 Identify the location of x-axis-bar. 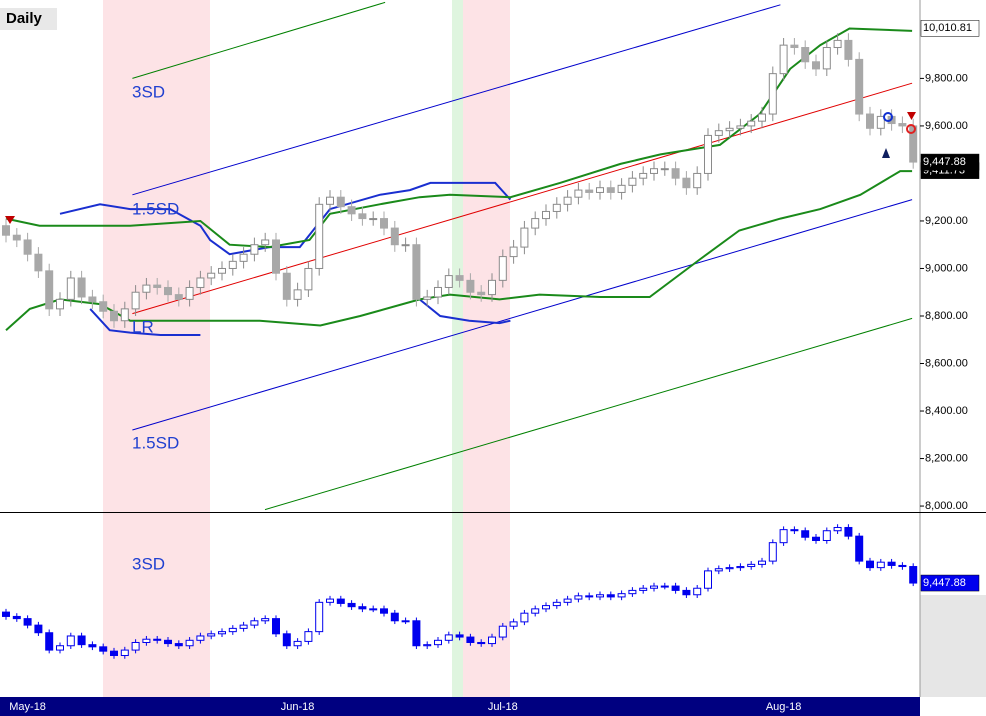
(460, 706).